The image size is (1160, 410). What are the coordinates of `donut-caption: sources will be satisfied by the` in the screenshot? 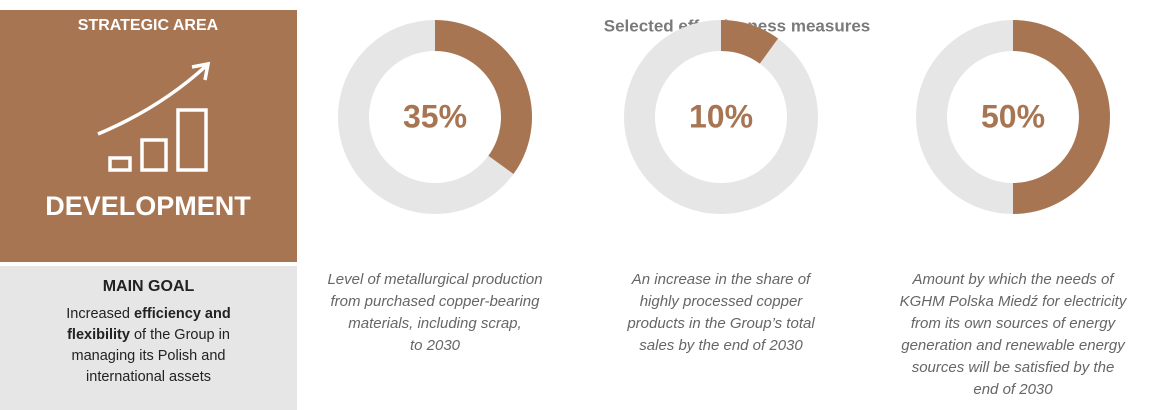 It's located at (1013, 367).